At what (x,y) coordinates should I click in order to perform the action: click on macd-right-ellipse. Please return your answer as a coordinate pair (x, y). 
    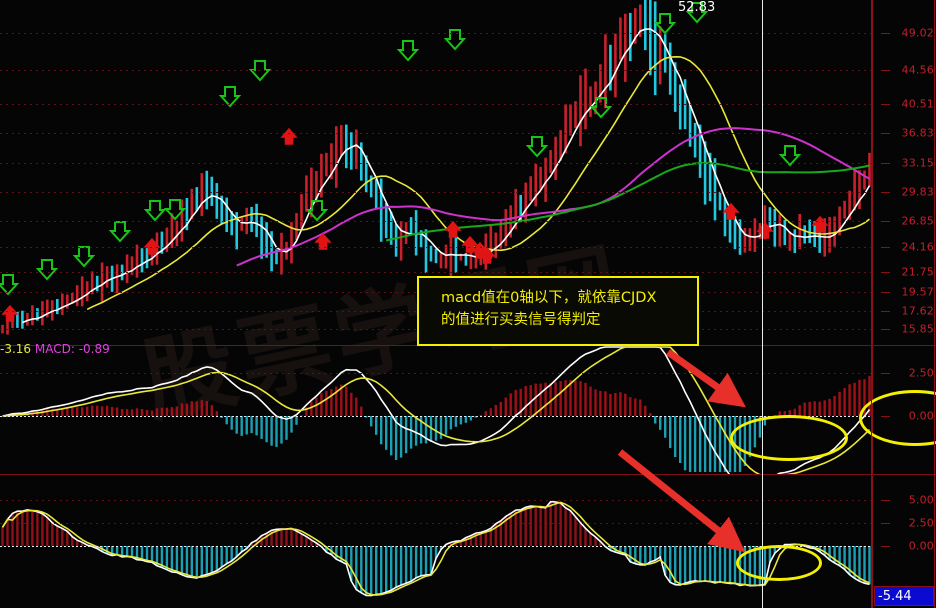
    Looking at the image, I should click on (897, 418).